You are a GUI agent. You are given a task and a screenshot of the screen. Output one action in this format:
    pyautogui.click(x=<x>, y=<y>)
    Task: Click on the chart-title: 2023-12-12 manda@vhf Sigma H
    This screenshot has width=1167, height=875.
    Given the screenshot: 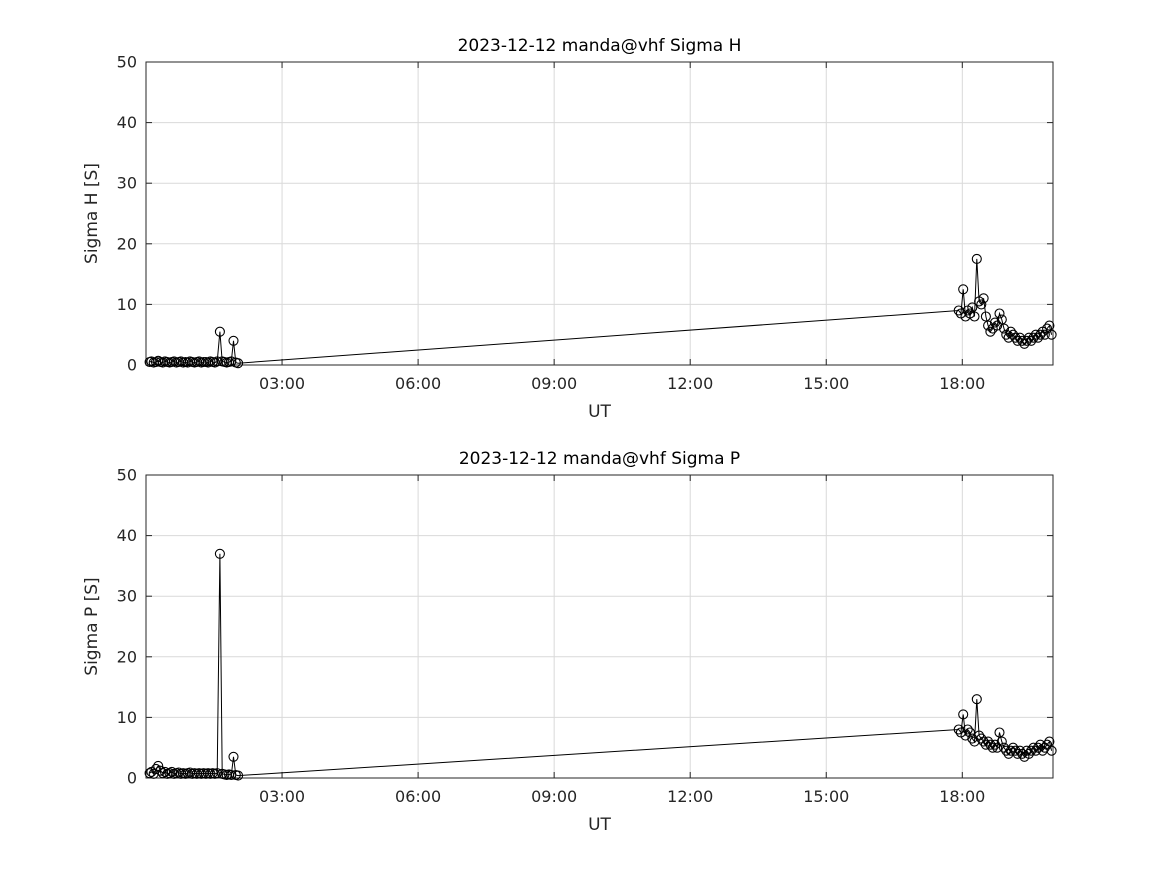 What is the action you would take?
    pyautogui.click(x=600, y=46)
    